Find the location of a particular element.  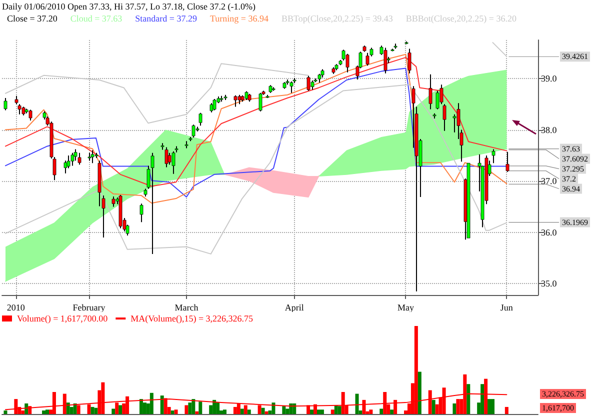

x-tick-label: March is located at coordinates (186, 307).